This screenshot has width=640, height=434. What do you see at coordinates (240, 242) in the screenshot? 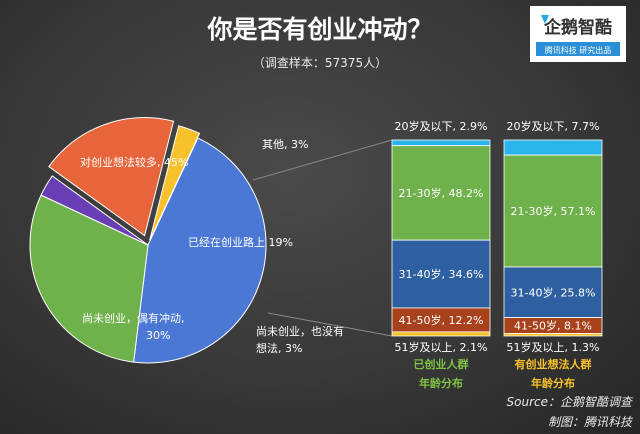
I see `slice-label: 已经在创业路上 19%` at bounding box center [240, 242].